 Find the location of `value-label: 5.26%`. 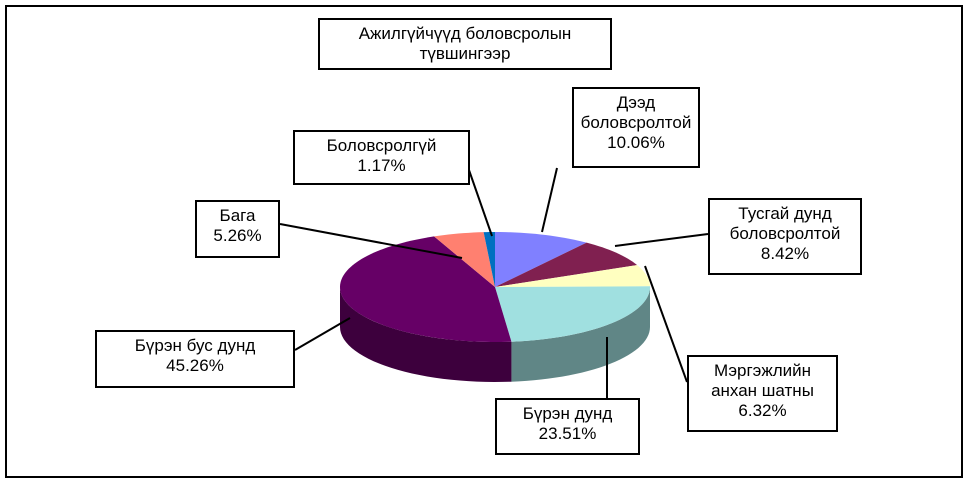

value-label: 5.26% is located at coordinates (237, 235).